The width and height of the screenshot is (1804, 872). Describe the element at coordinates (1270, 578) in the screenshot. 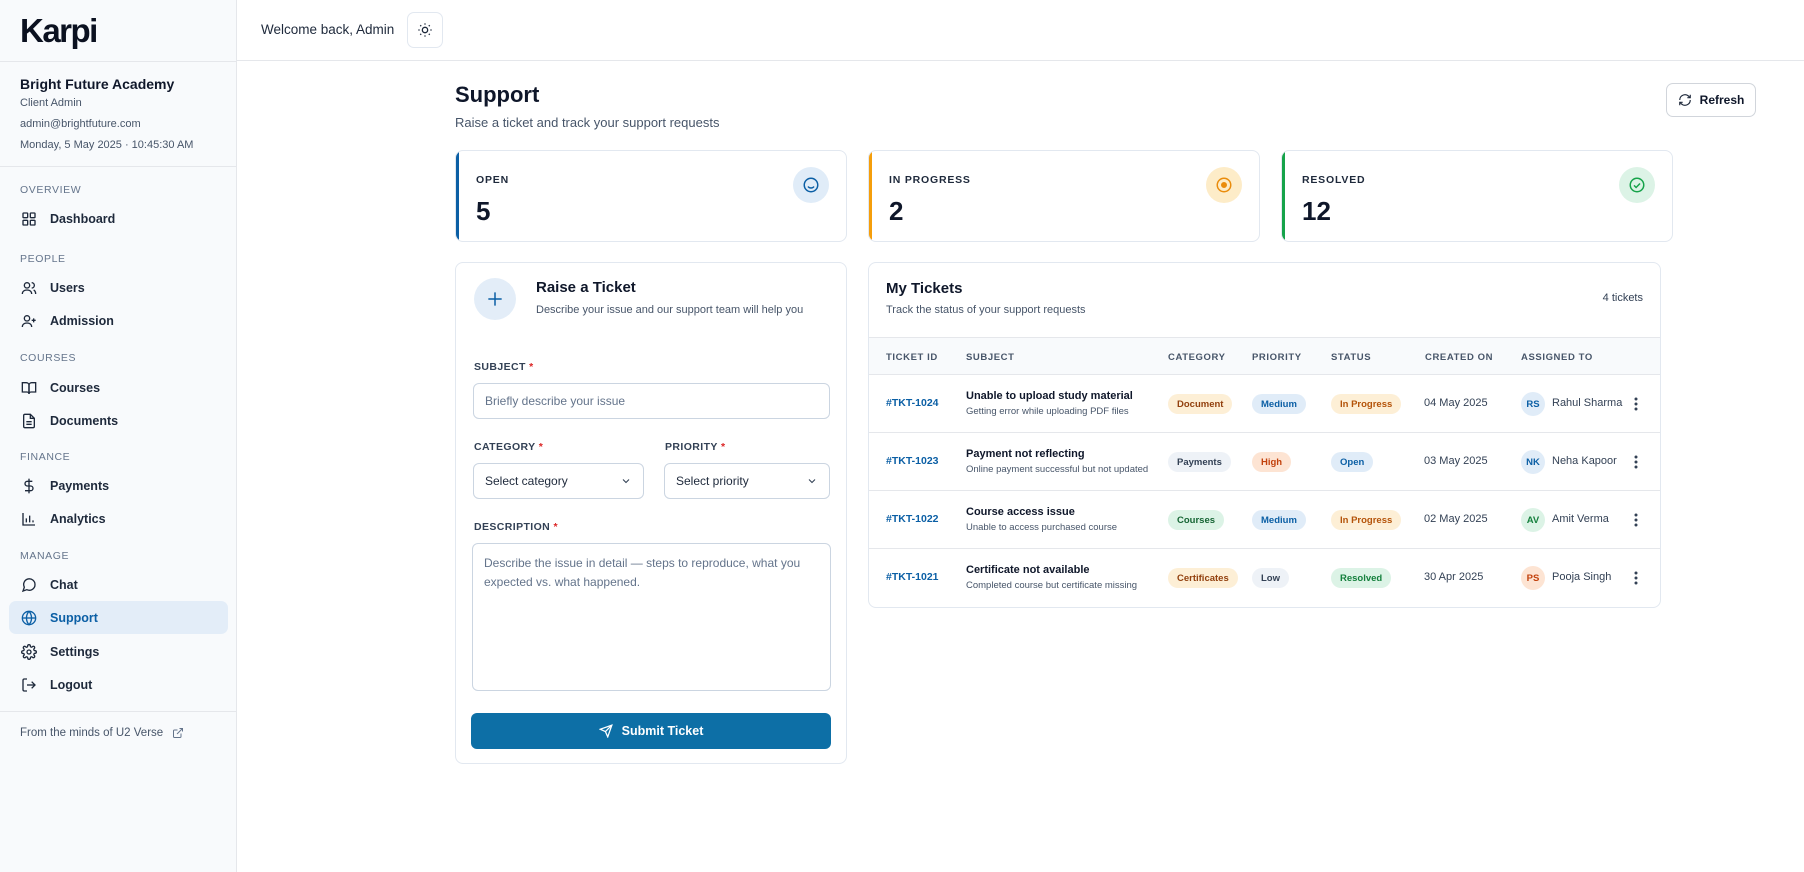

I see `priority-badge: Low` at that location.